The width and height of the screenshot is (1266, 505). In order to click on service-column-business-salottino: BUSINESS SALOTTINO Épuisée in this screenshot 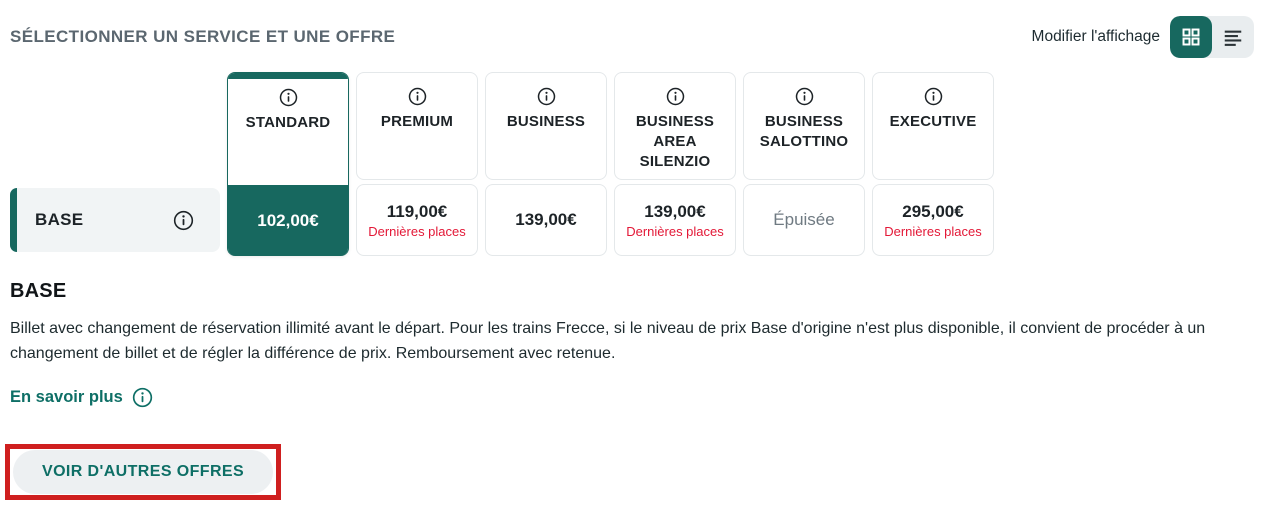, I will do `click(804, 164)`.